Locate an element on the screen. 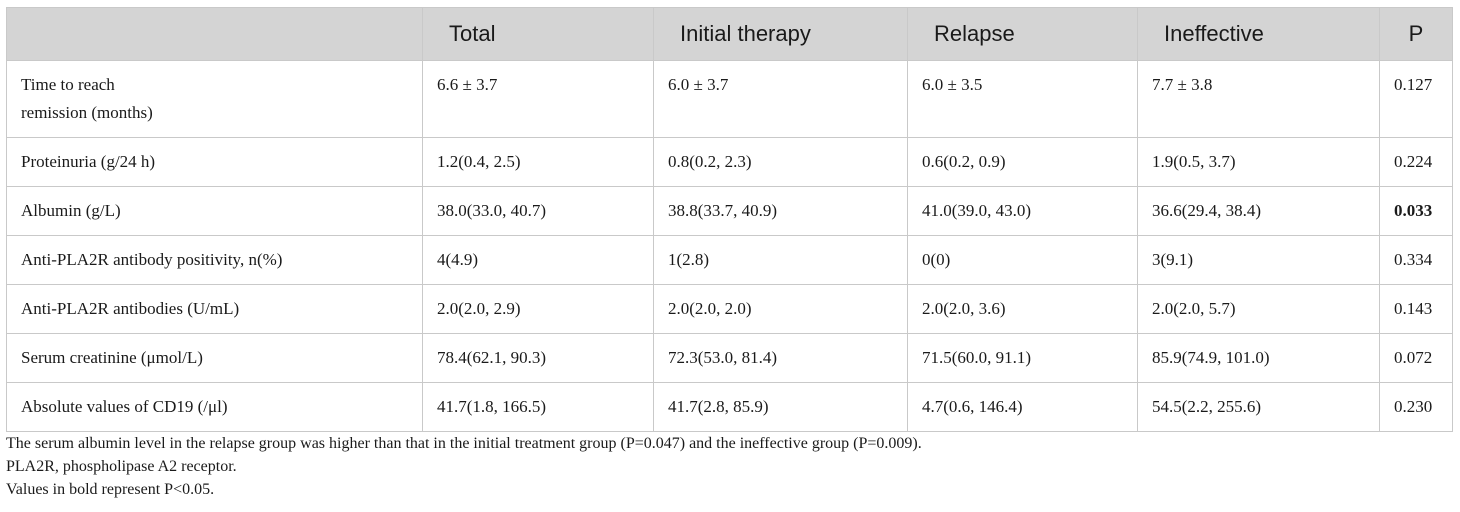 This screenshot has width=1460, height=512. cell-ineffective: 54.5(2.2, 255.6) is located at coordinates (1258, 407).